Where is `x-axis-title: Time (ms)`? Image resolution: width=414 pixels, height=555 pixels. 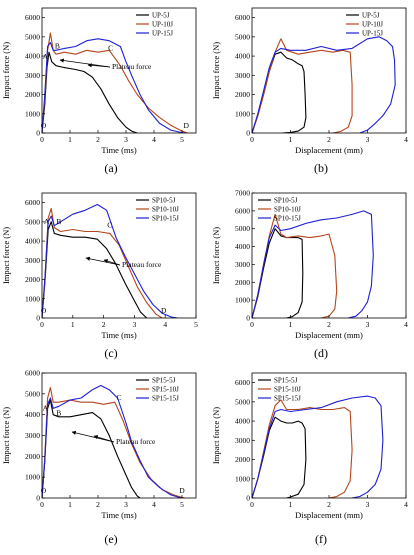
x-axis-title: Time (ms) is located at coordinates (119, 515).